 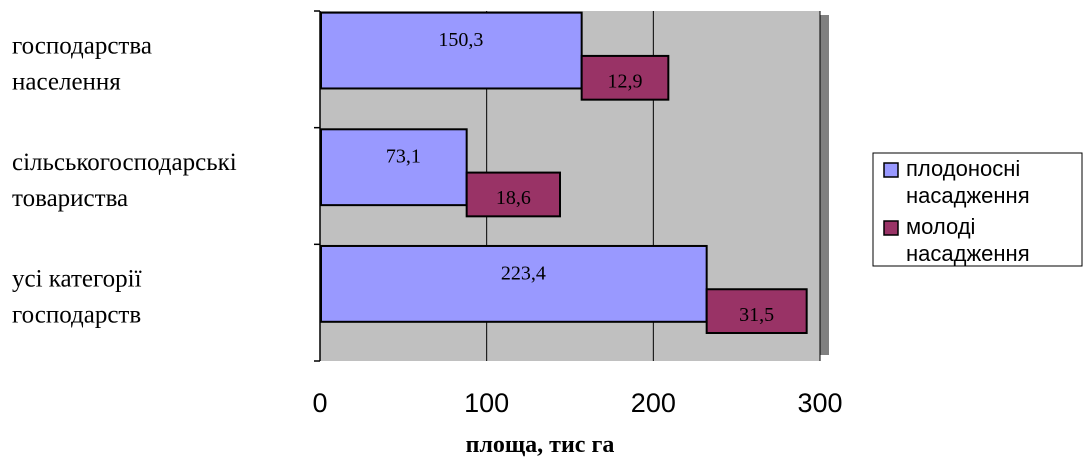 I want to click on legend-label-series-1-line-2: насадження, so click(x=968, y=195).